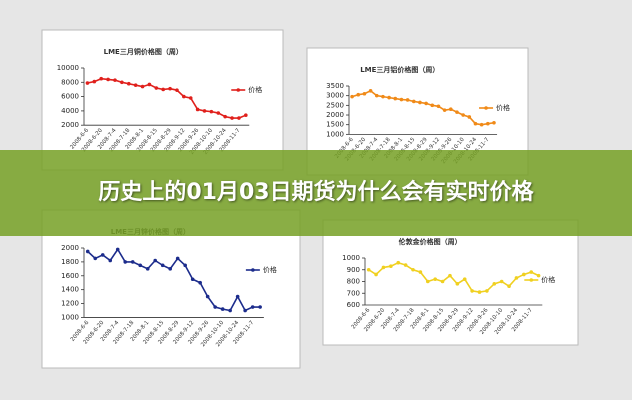 This screenshot has width=632, height=400. I want to click on chart-title: LME三月铜价格图（周）, so click(143, 51).